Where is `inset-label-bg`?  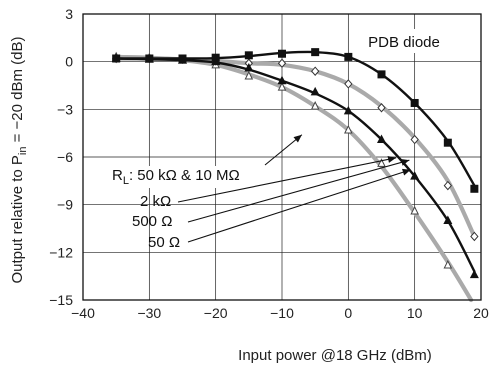
inset-label-bg is located at coordinates (405, 41).